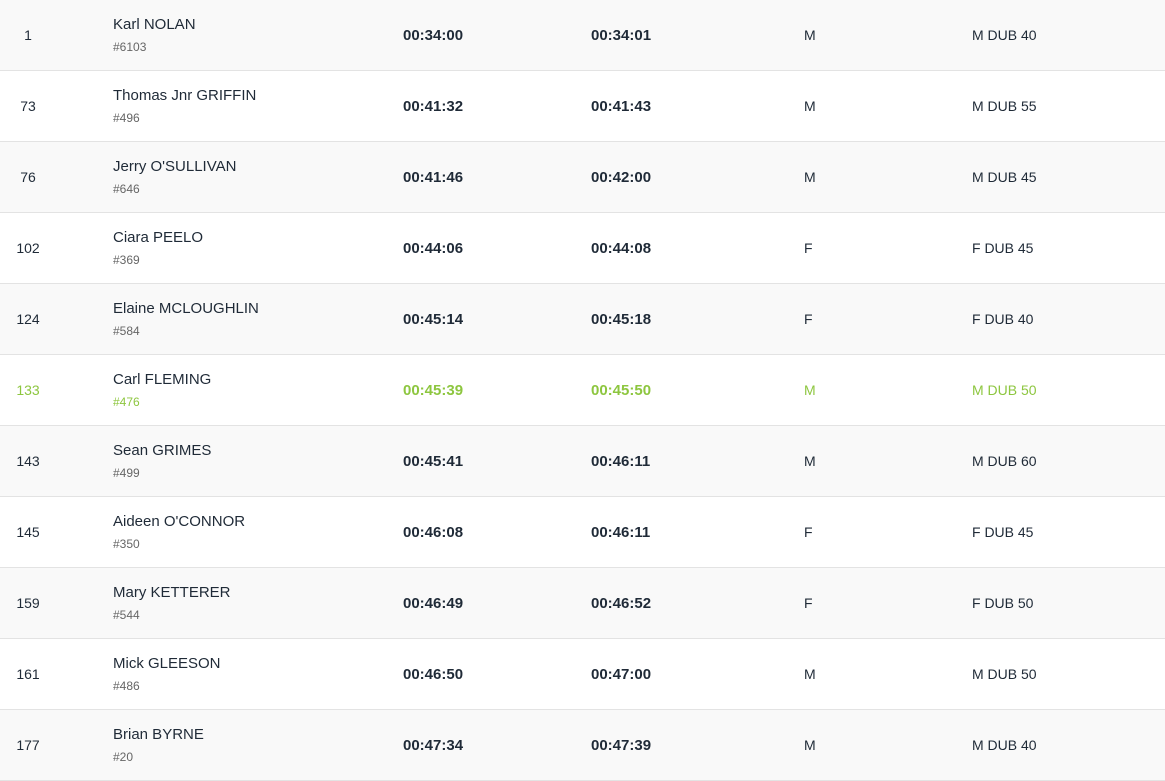  What do you see at coordinates (185, 95) in the screenshot?
I see `runner-name: Thomas Jnr GRIFFIN` at bounding box center [185, 95].